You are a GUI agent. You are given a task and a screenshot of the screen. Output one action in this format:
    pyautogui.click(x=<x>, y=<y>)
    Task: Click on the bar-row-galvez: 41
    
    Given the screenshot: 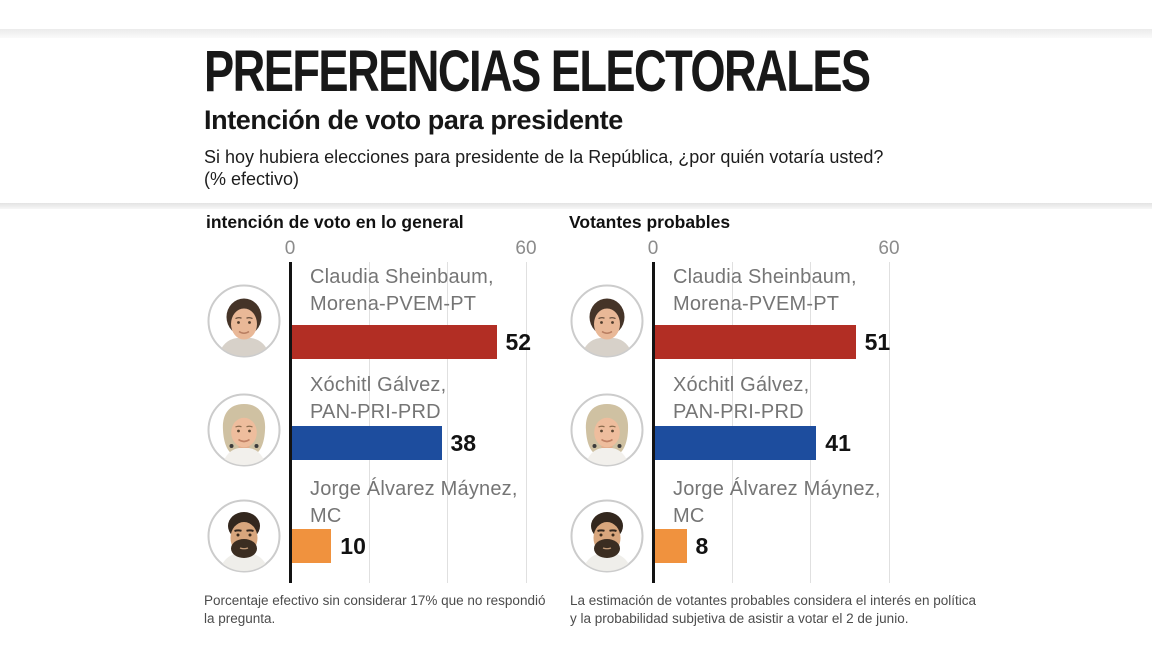 What is the action you would take?
    pyautogui.click(x=753, y=443)
    